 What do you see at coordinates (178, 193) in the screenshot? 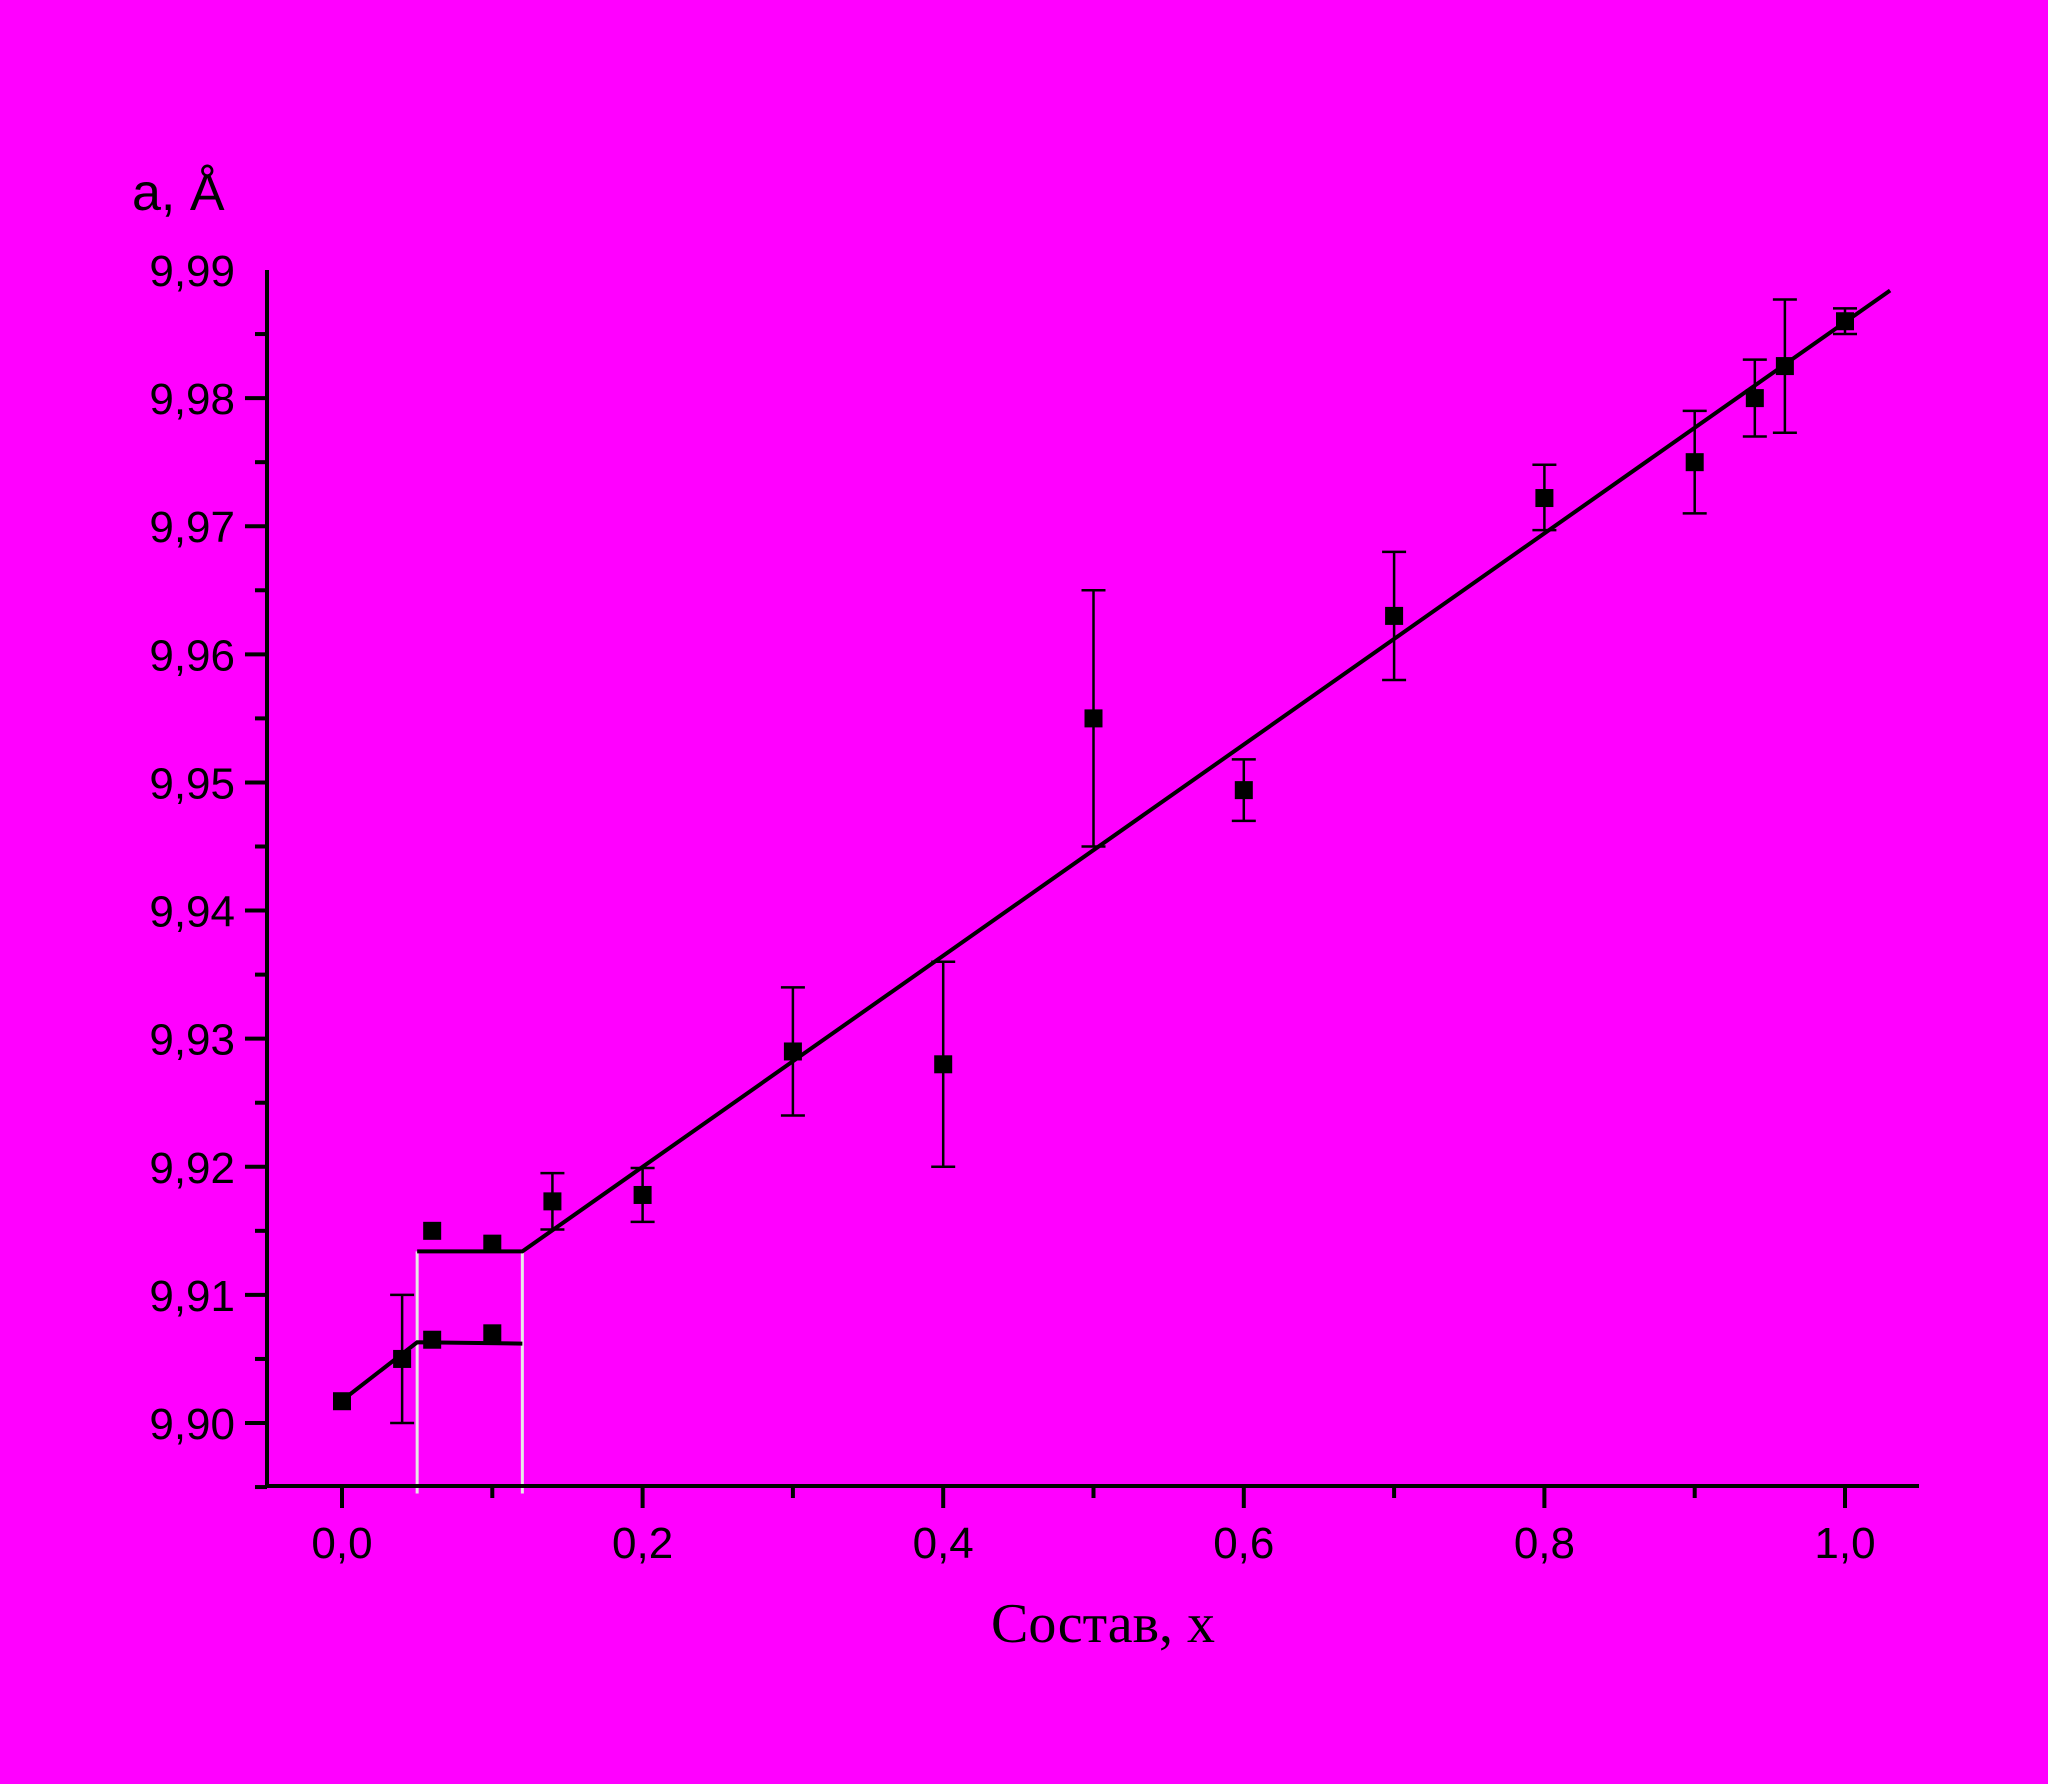
I see `y-axis-label: a, Å` at bounding box center [178, 193].